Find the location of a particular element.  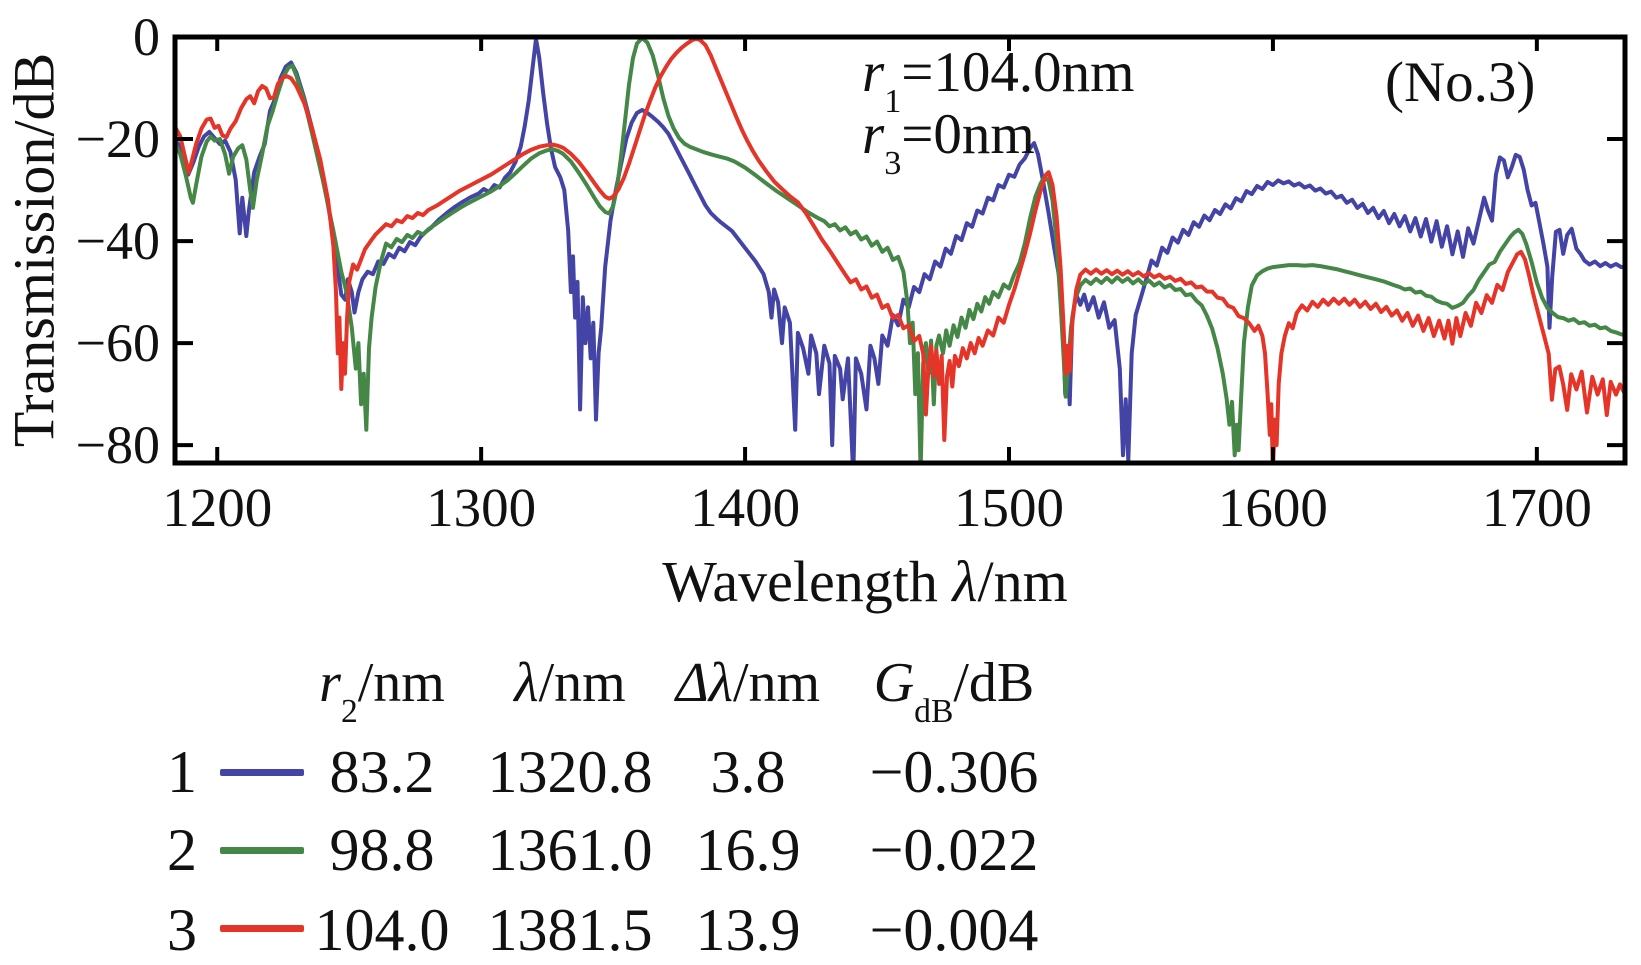

legend-header-gdb: GdB/dB is located at coordinates (954, 688).